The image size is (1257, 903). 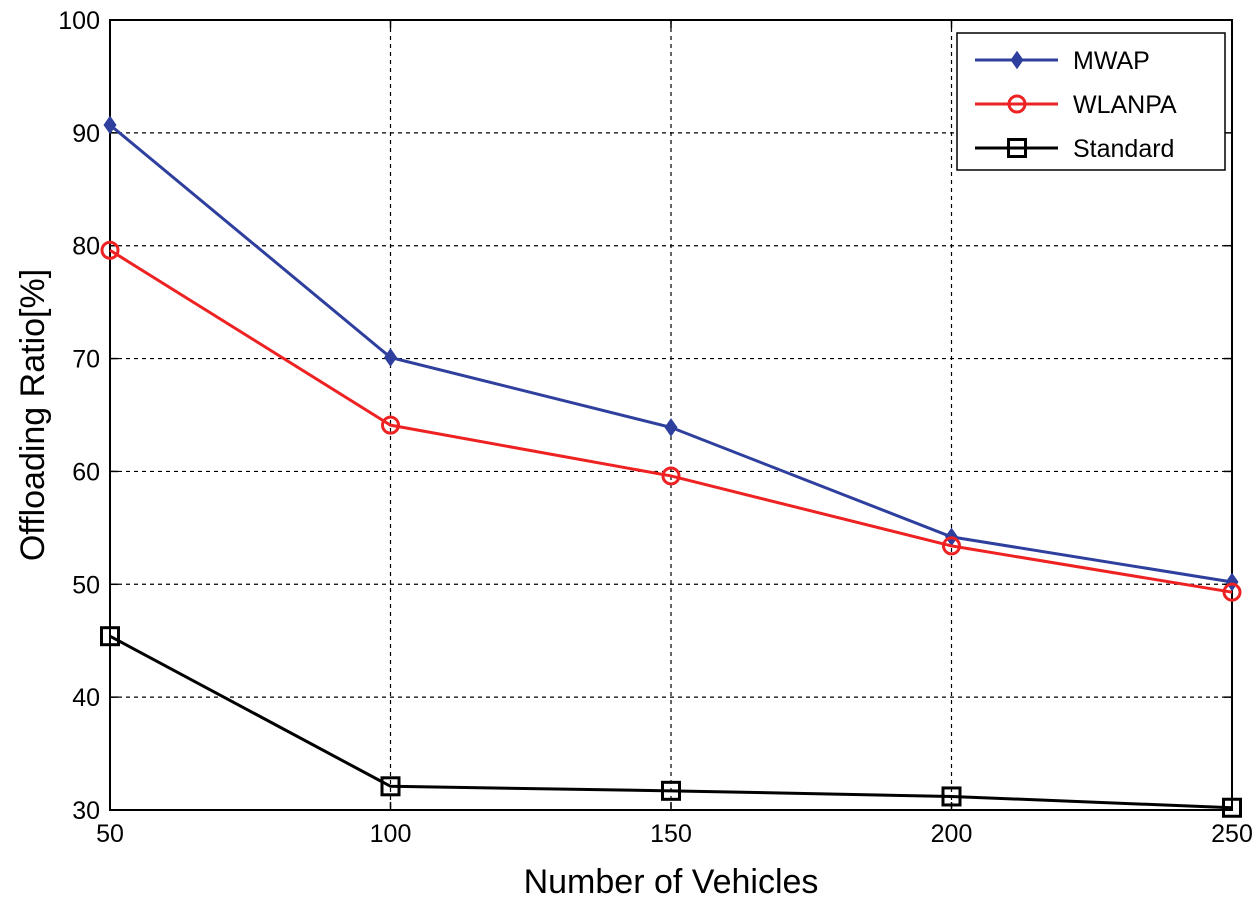 I want to click on x-tick-label: 100, so click(x=391, y=834).